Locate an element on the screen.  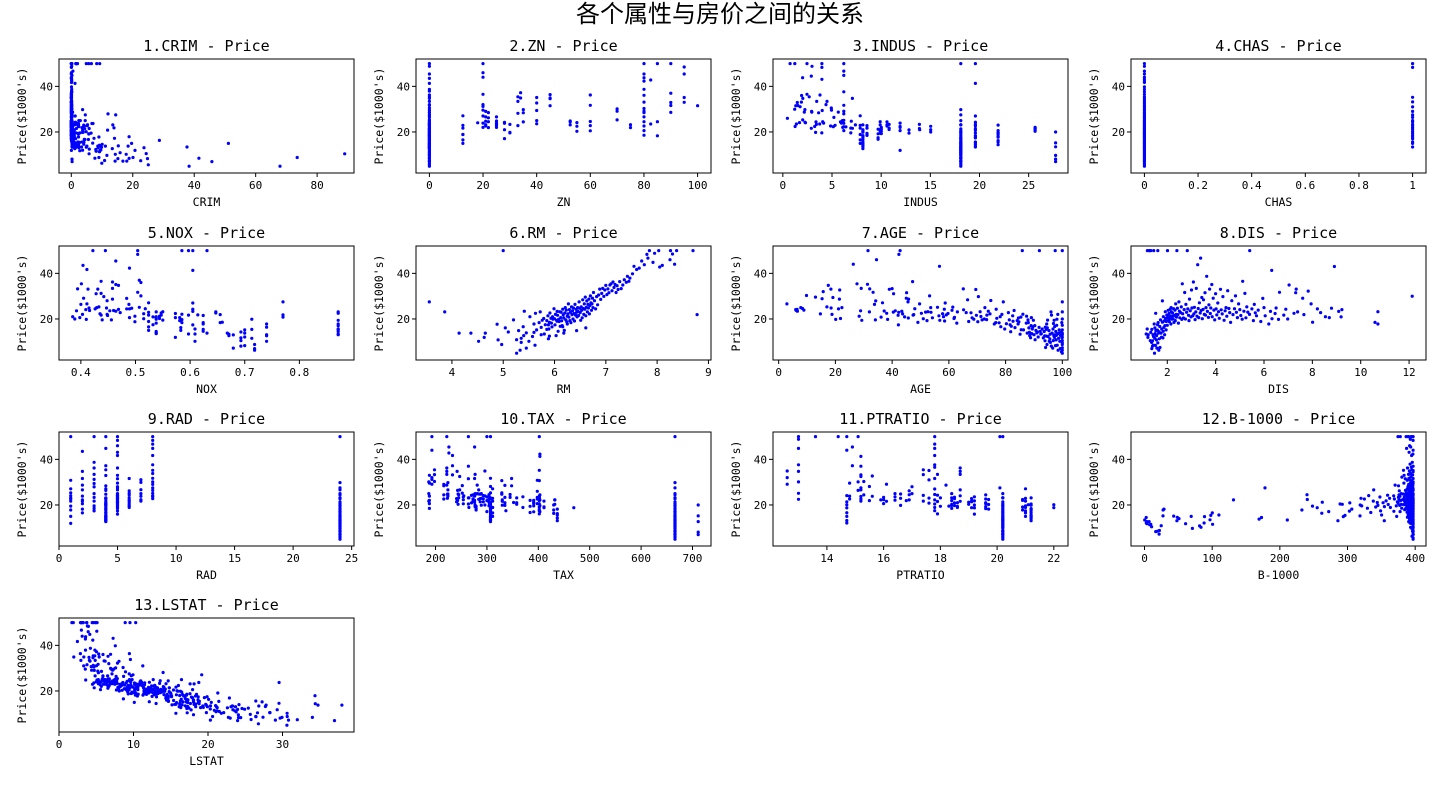
x-tick-label: 6 is located at coordinates (554, 372).